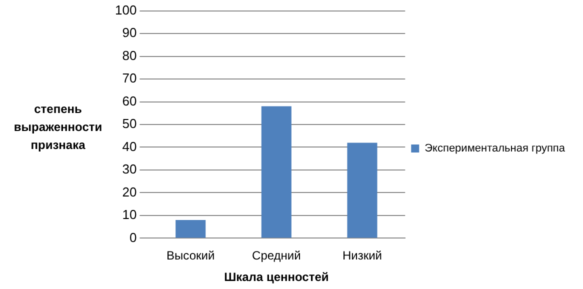  Describe the element at coordinates (129, 32) in the screenshot. I see `y-tick-label: 90` at that location.